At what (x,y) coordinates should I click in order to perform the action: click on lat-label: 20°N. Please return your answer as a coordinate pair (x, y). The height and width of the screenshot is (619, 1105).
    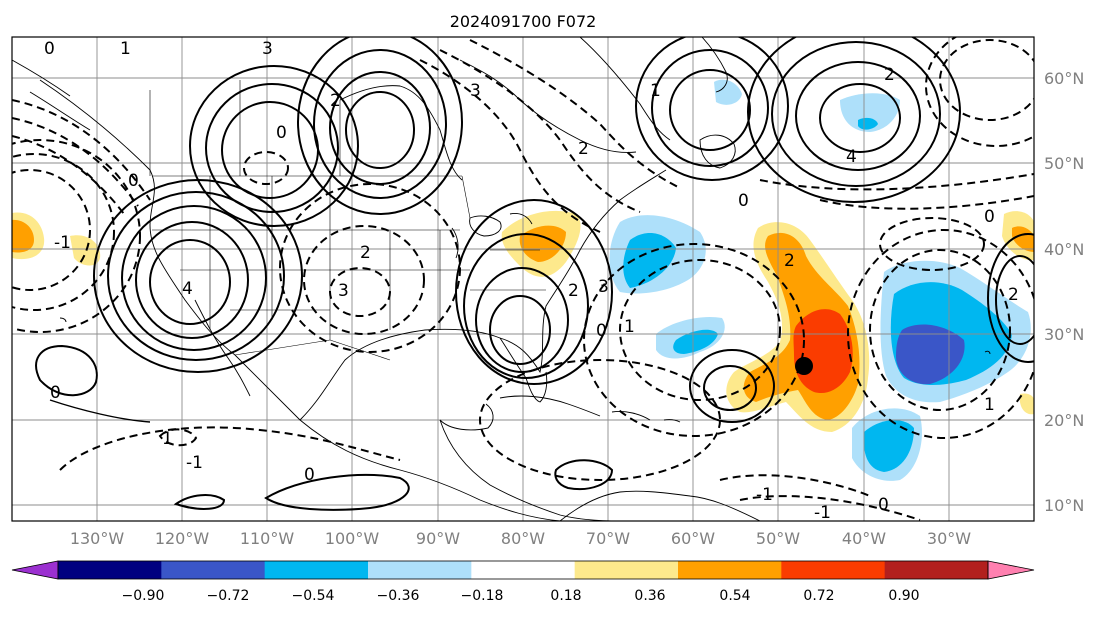
    Looking at the image, I should click on (1064, 420).